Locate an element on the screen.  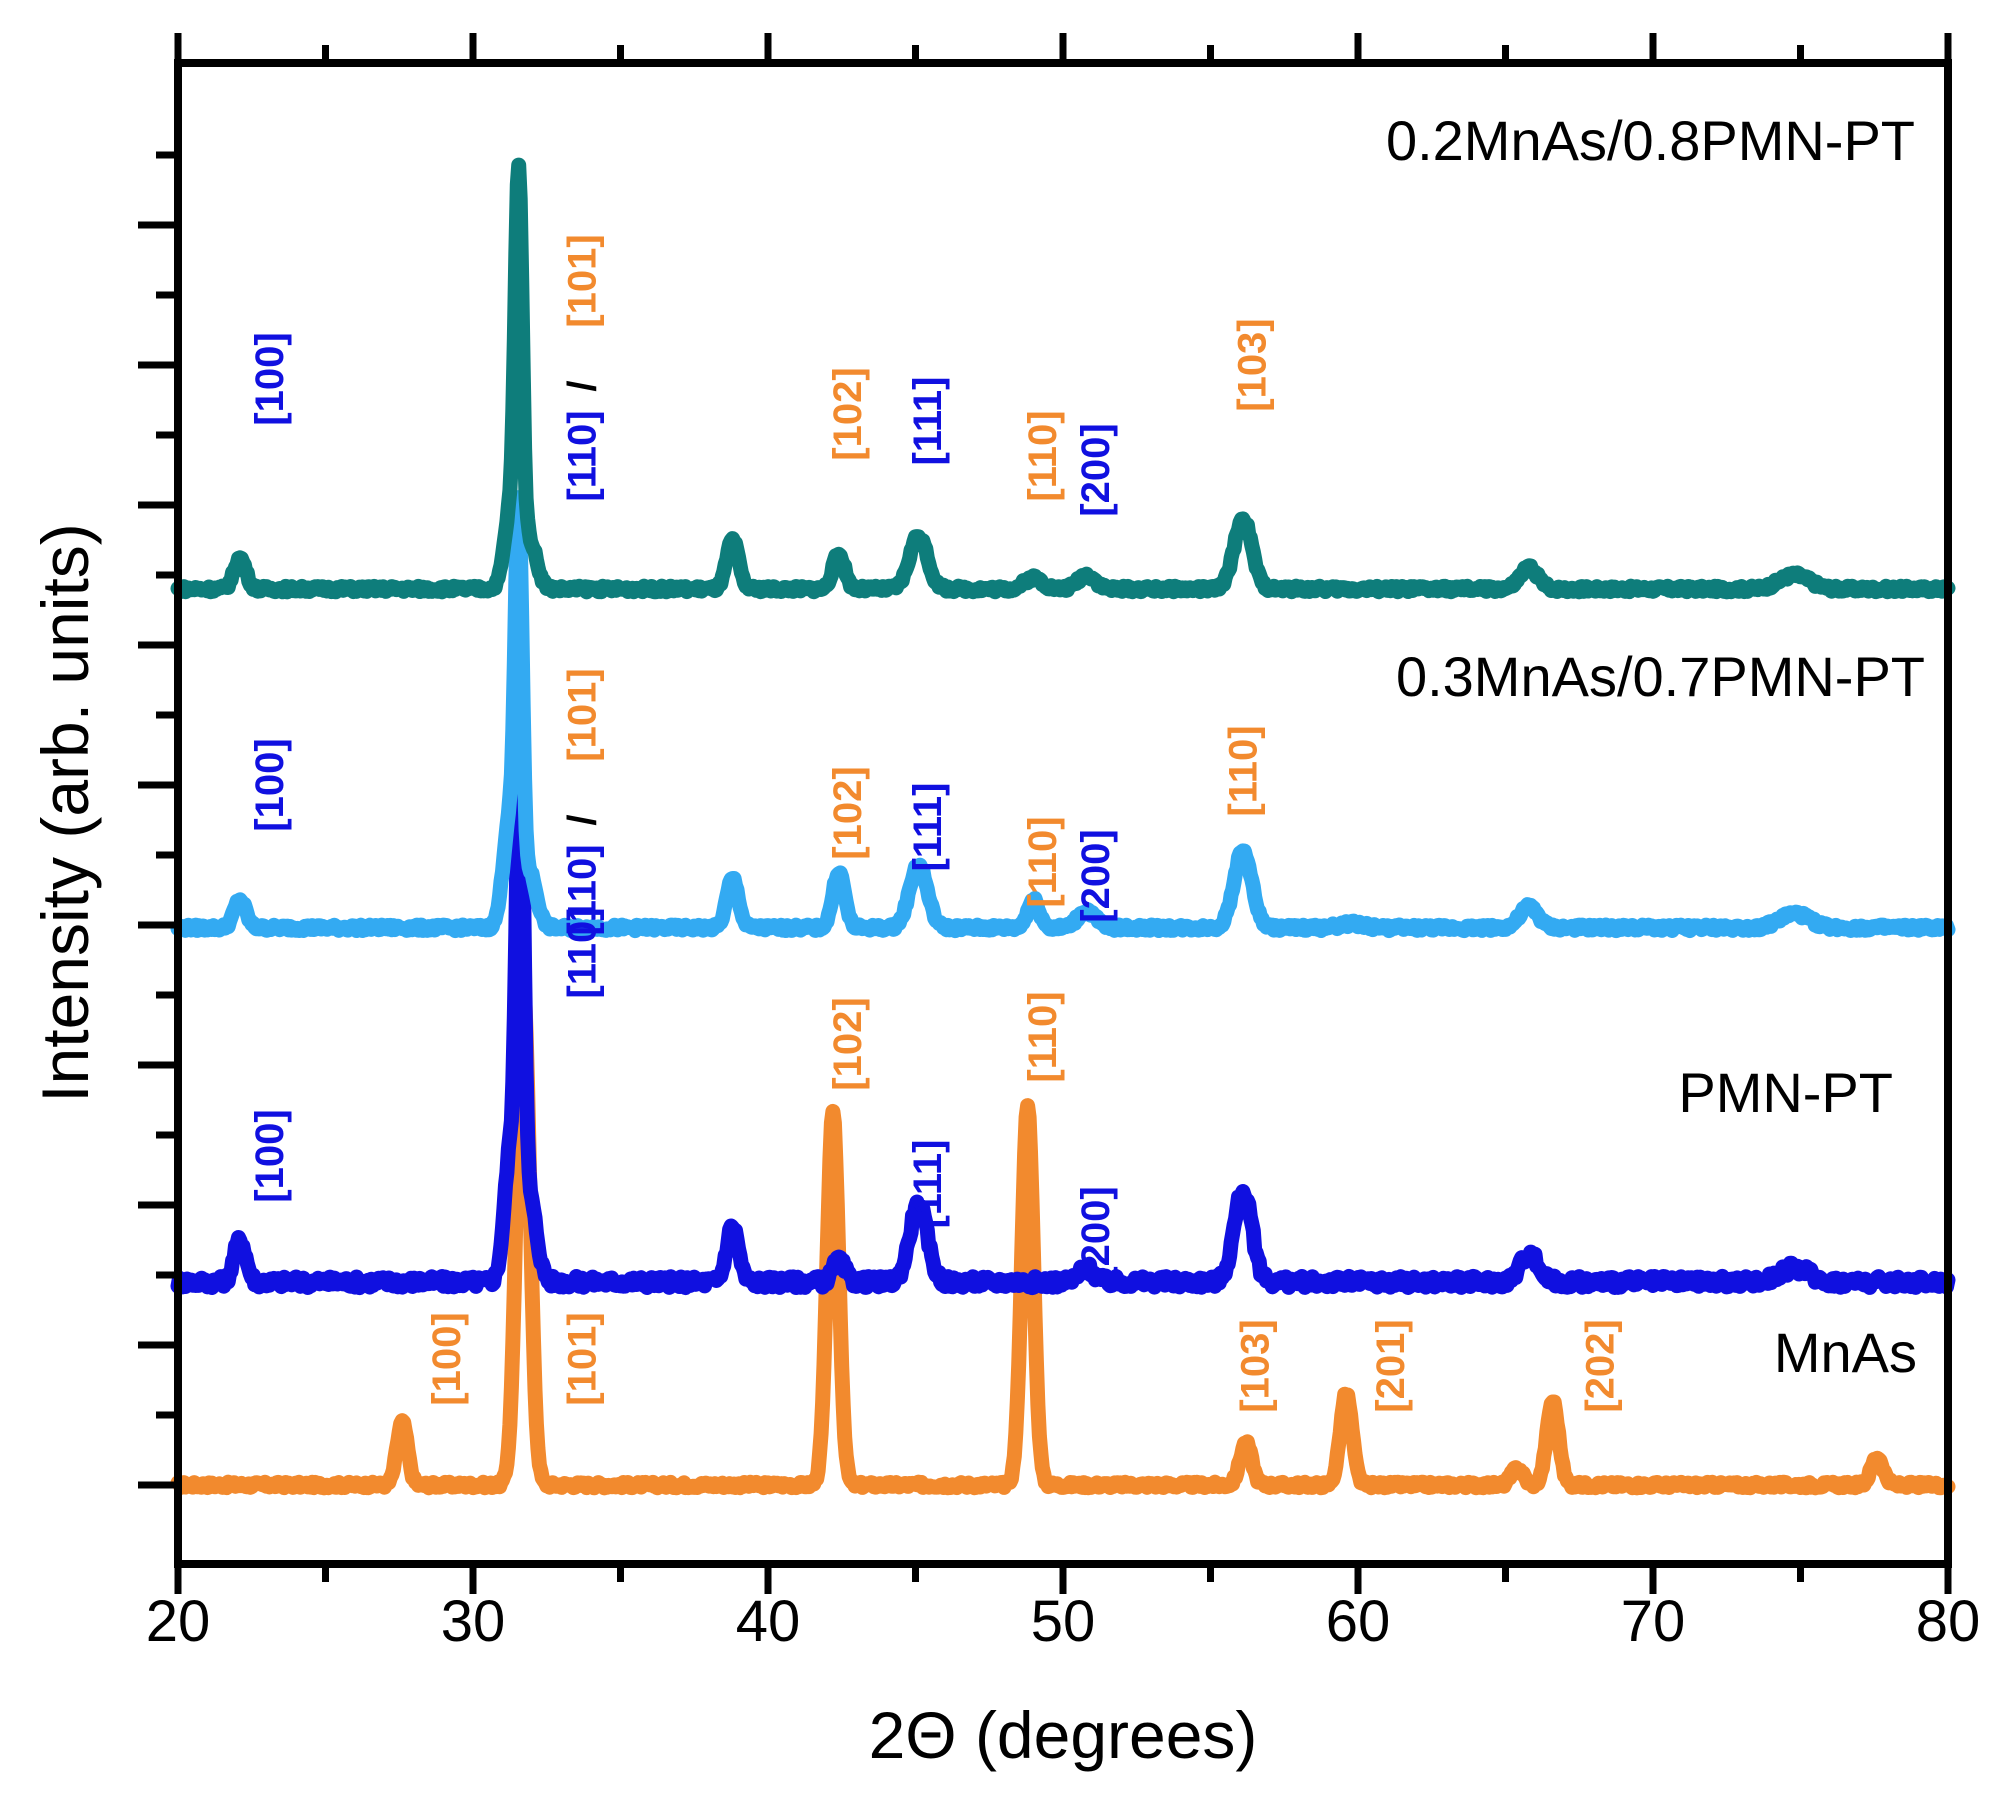
y-axis-title: Intensity (arb. units) is located at coordinates (65, 813).